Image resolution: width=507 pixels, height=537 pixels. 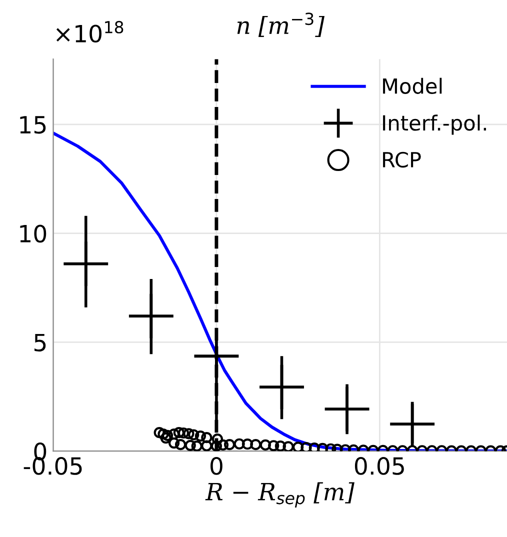 What do you see at coordinates (90, 31) in the screenshot?
I see `text: ×10$^{18}$` at bounding box center [90, 31].